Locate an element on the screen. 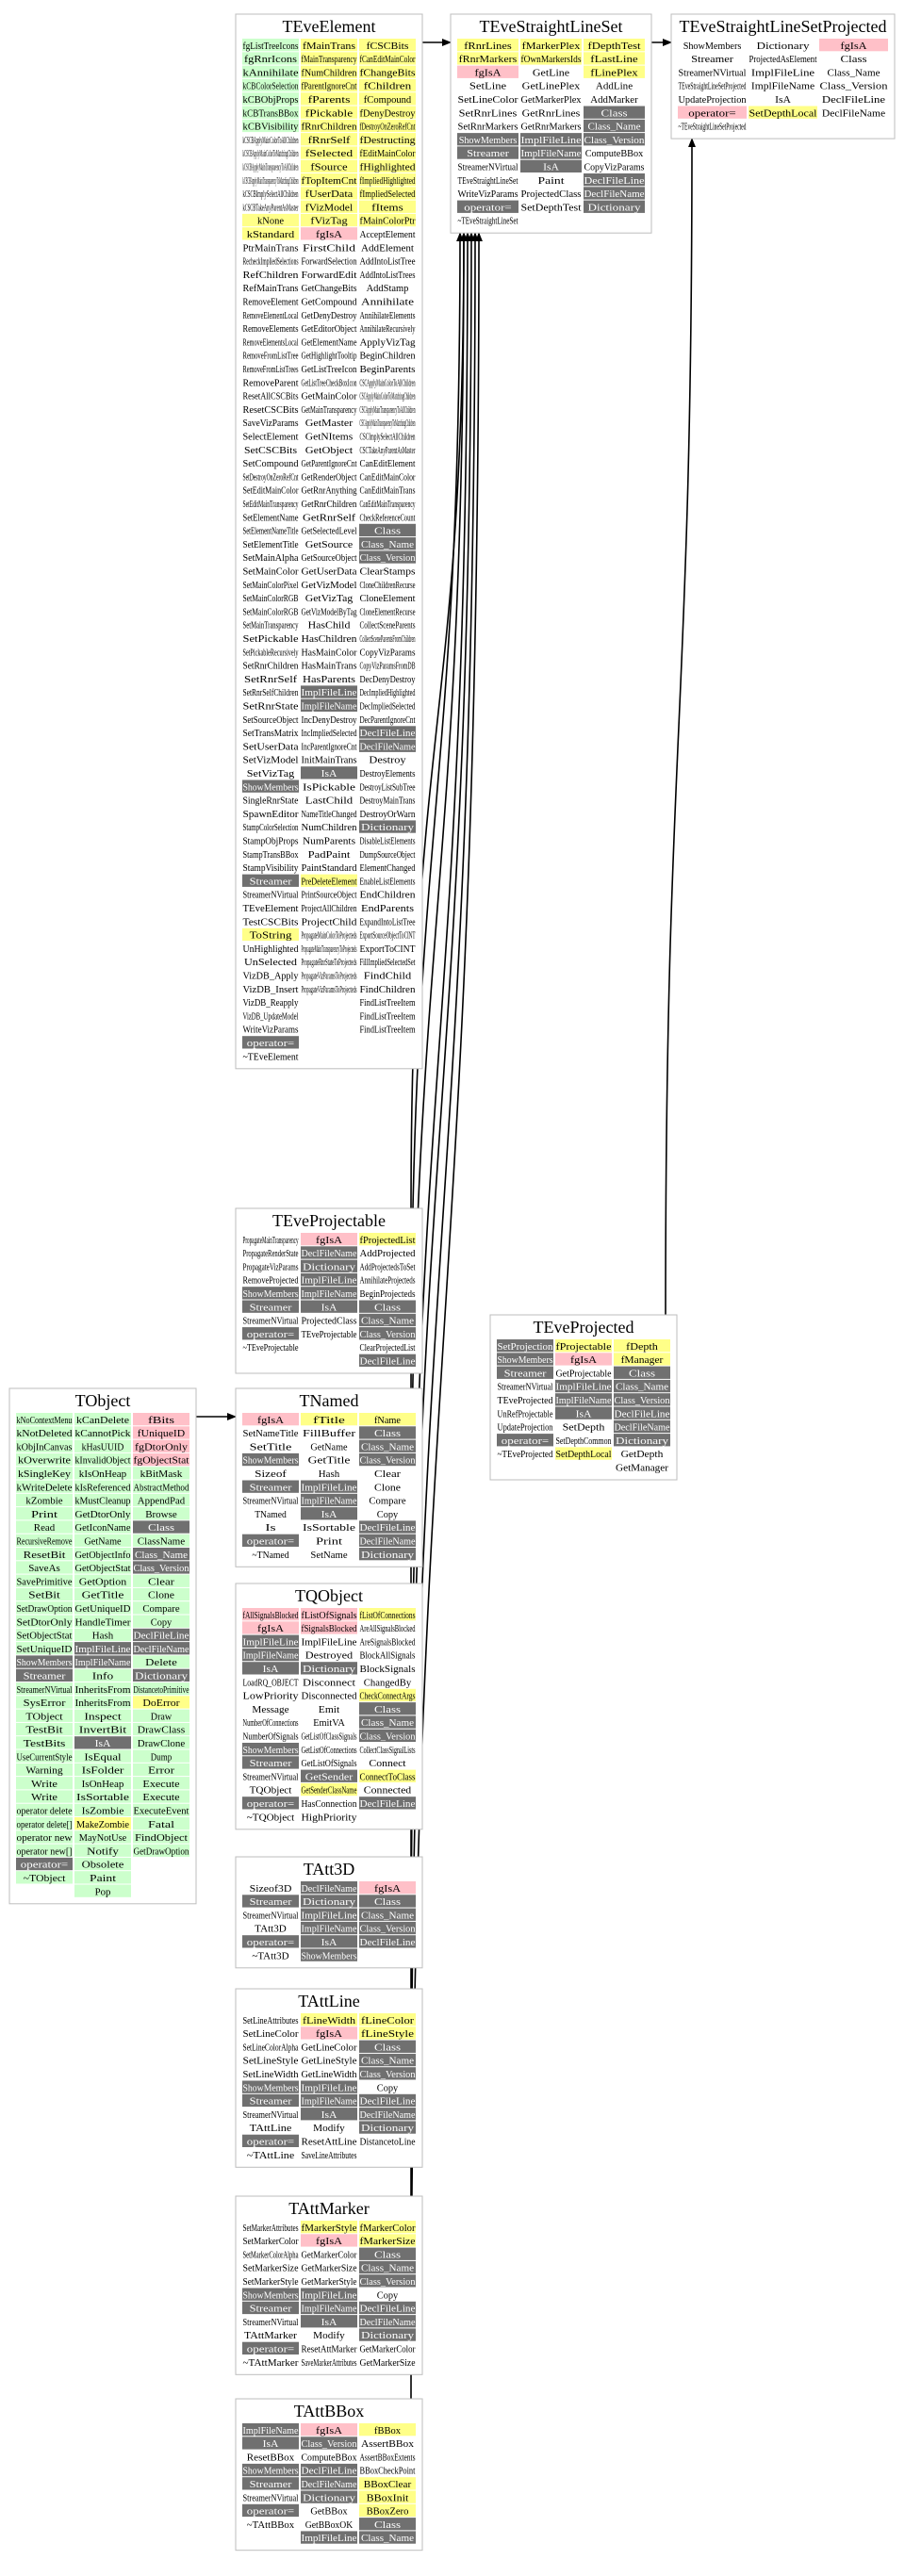 The height and width of the screenshot is (2576, 905). member-entry: ComputeBBox is located at coordinates (329, 2457).